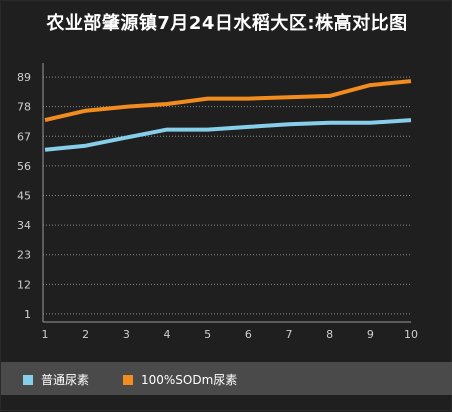 The height and width of the screenshot is (412, 452). I want to click on x-tick-label-8: 8, so click(329, 334).